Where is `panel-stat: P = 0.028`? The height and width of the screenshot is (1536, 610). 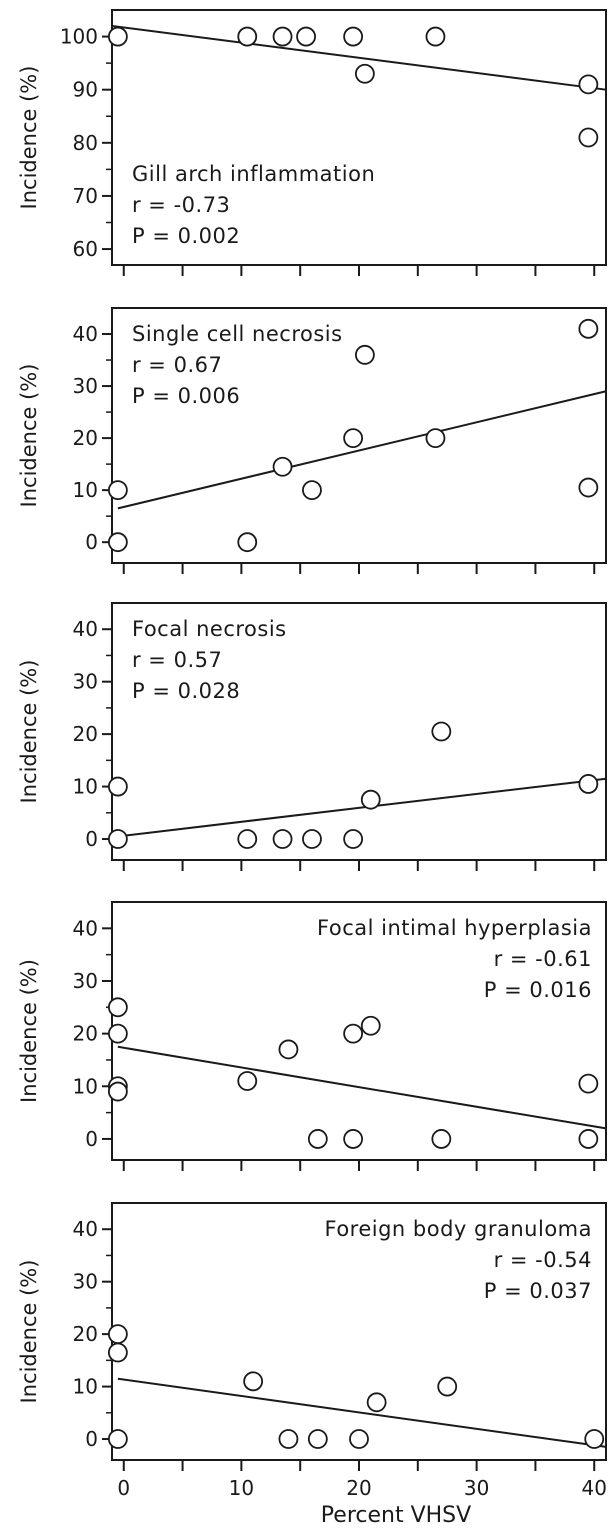
panel-stat: P = 0.028 is located at coordinates (186, 691).